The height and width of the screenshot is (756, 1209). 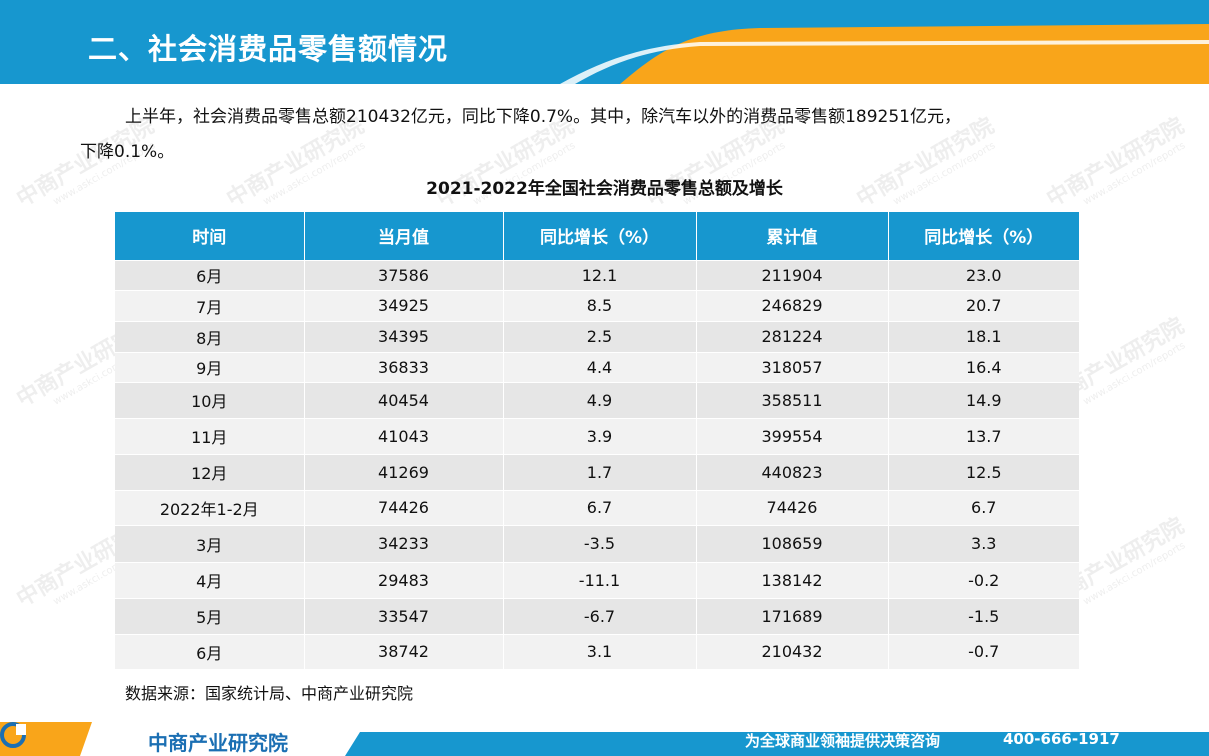 What do you see at coordinates (983, 274) in the screenshot?
I see `cell-cumulative-yoy: 23.0` at bounding box center [983, 274].